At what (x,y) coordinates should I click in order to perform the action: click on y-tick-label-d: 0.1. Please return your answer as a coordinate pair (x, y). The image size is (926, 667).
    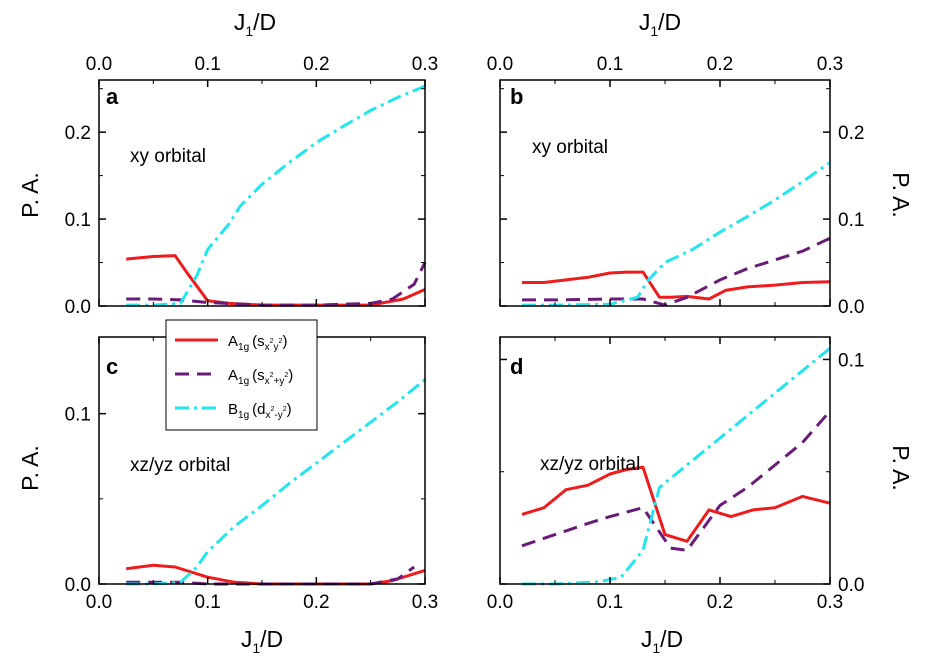
    Looking at the image, I should click on (851, 360).